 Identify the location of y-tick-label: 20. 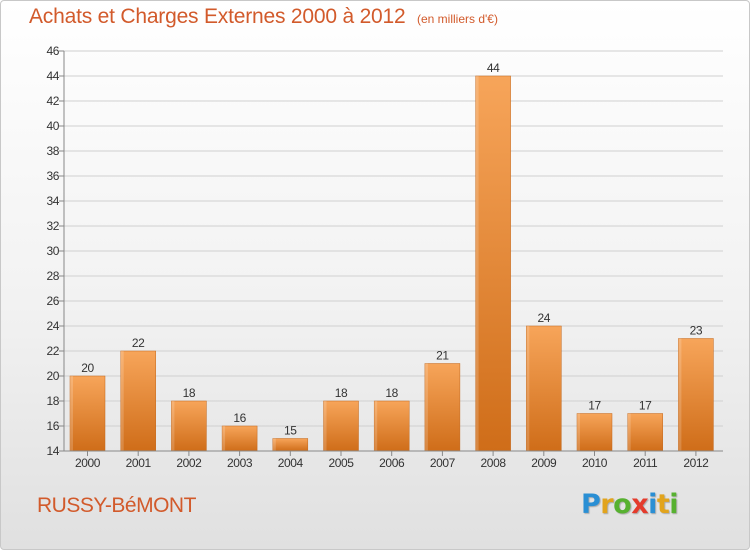
(52, 376).